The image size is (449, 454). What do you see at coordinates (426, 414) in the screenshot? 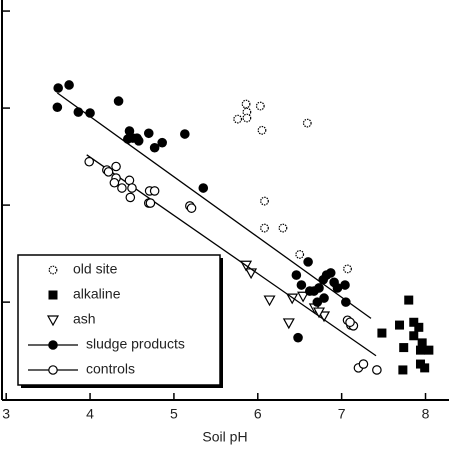
I see `x-tick-label: 8` at bounding box center [426, 414].